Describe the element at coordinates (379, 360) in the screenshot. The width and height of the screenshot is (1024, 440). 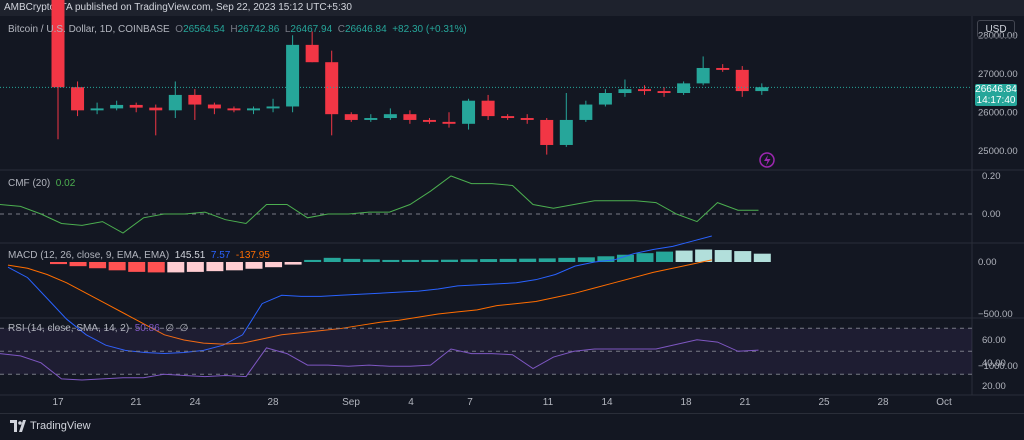
I see `rsi-line` at that location.